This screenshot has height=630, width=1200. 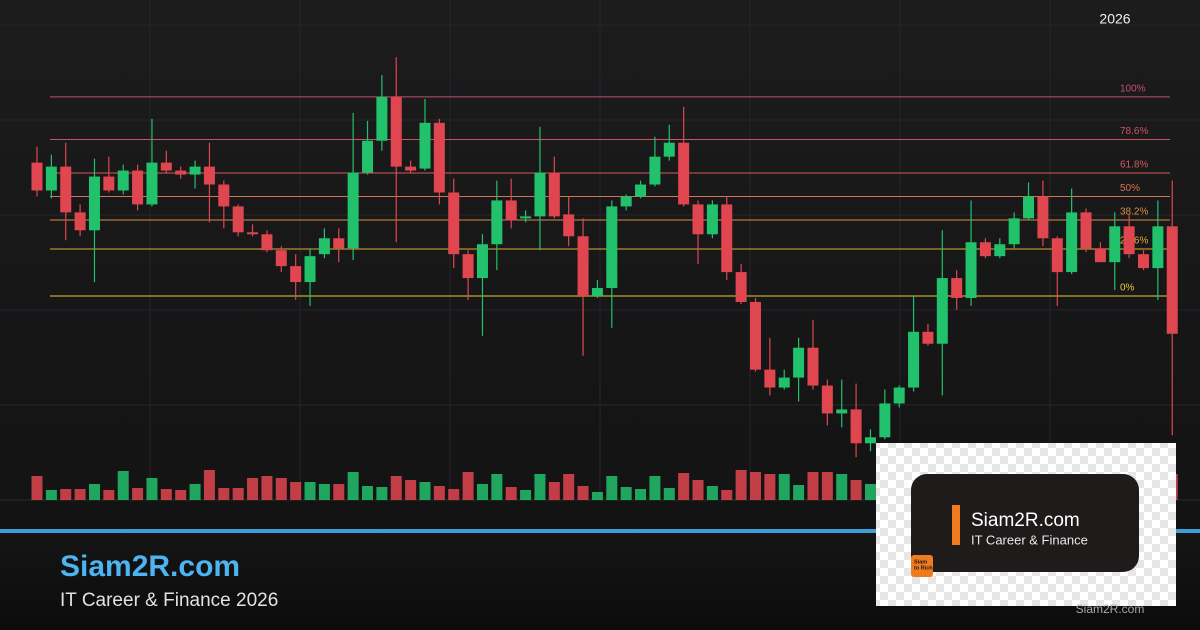 What do you see at coordinates (1025, 520) in the screenshot?
I see `logo-title: Siam2R.com` at bounding box center [1025, 520].